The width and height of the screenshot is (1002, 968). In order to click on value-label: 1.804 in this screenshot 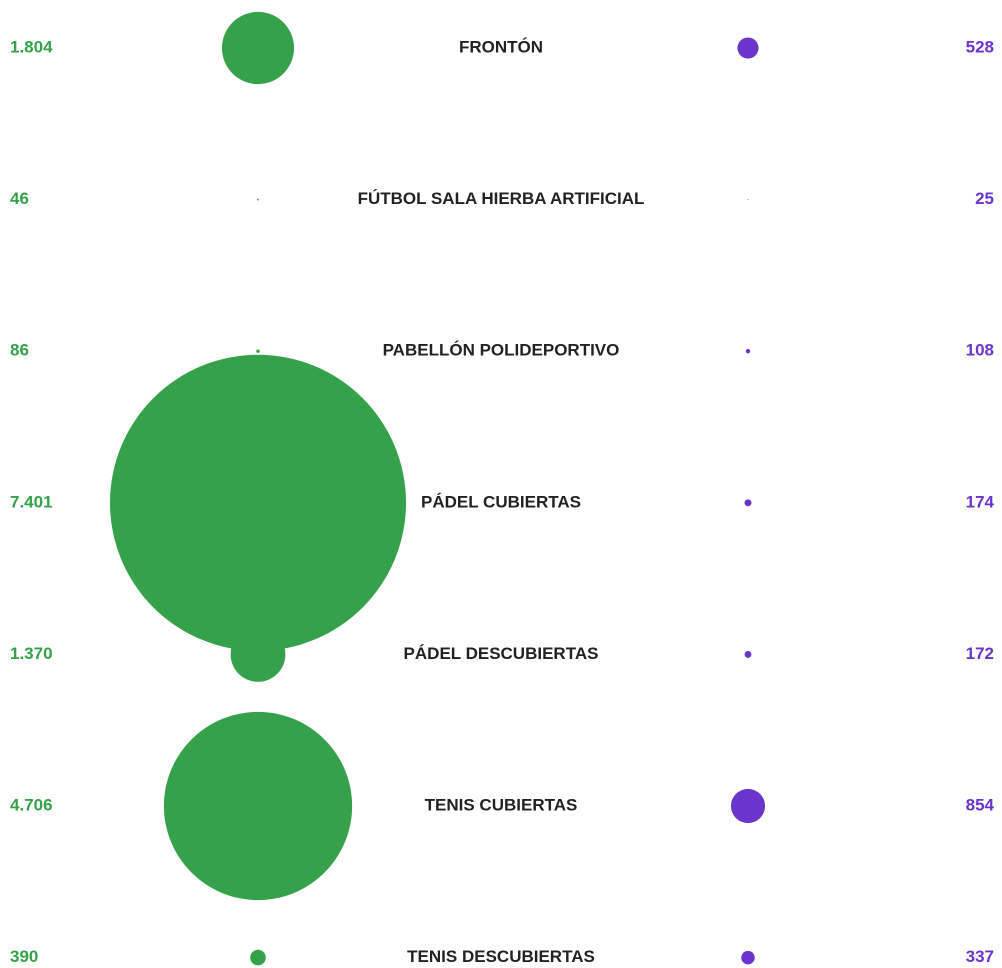, I will do `click(31, 46)`.